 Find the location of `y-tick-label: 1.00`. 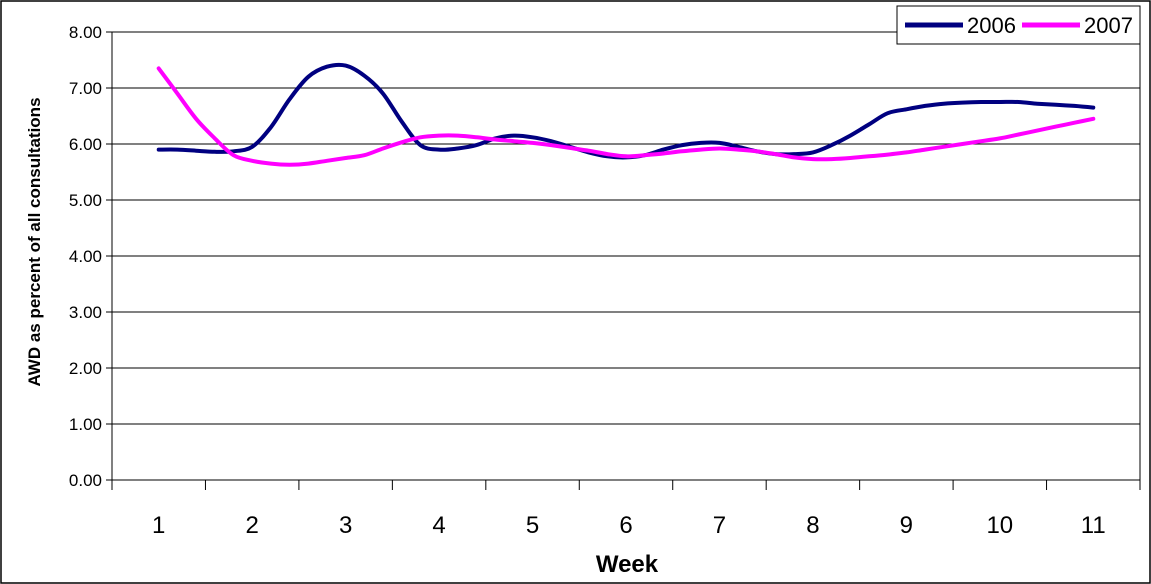

y-tick-label: 1.00 is located at coordinates (85, 424).